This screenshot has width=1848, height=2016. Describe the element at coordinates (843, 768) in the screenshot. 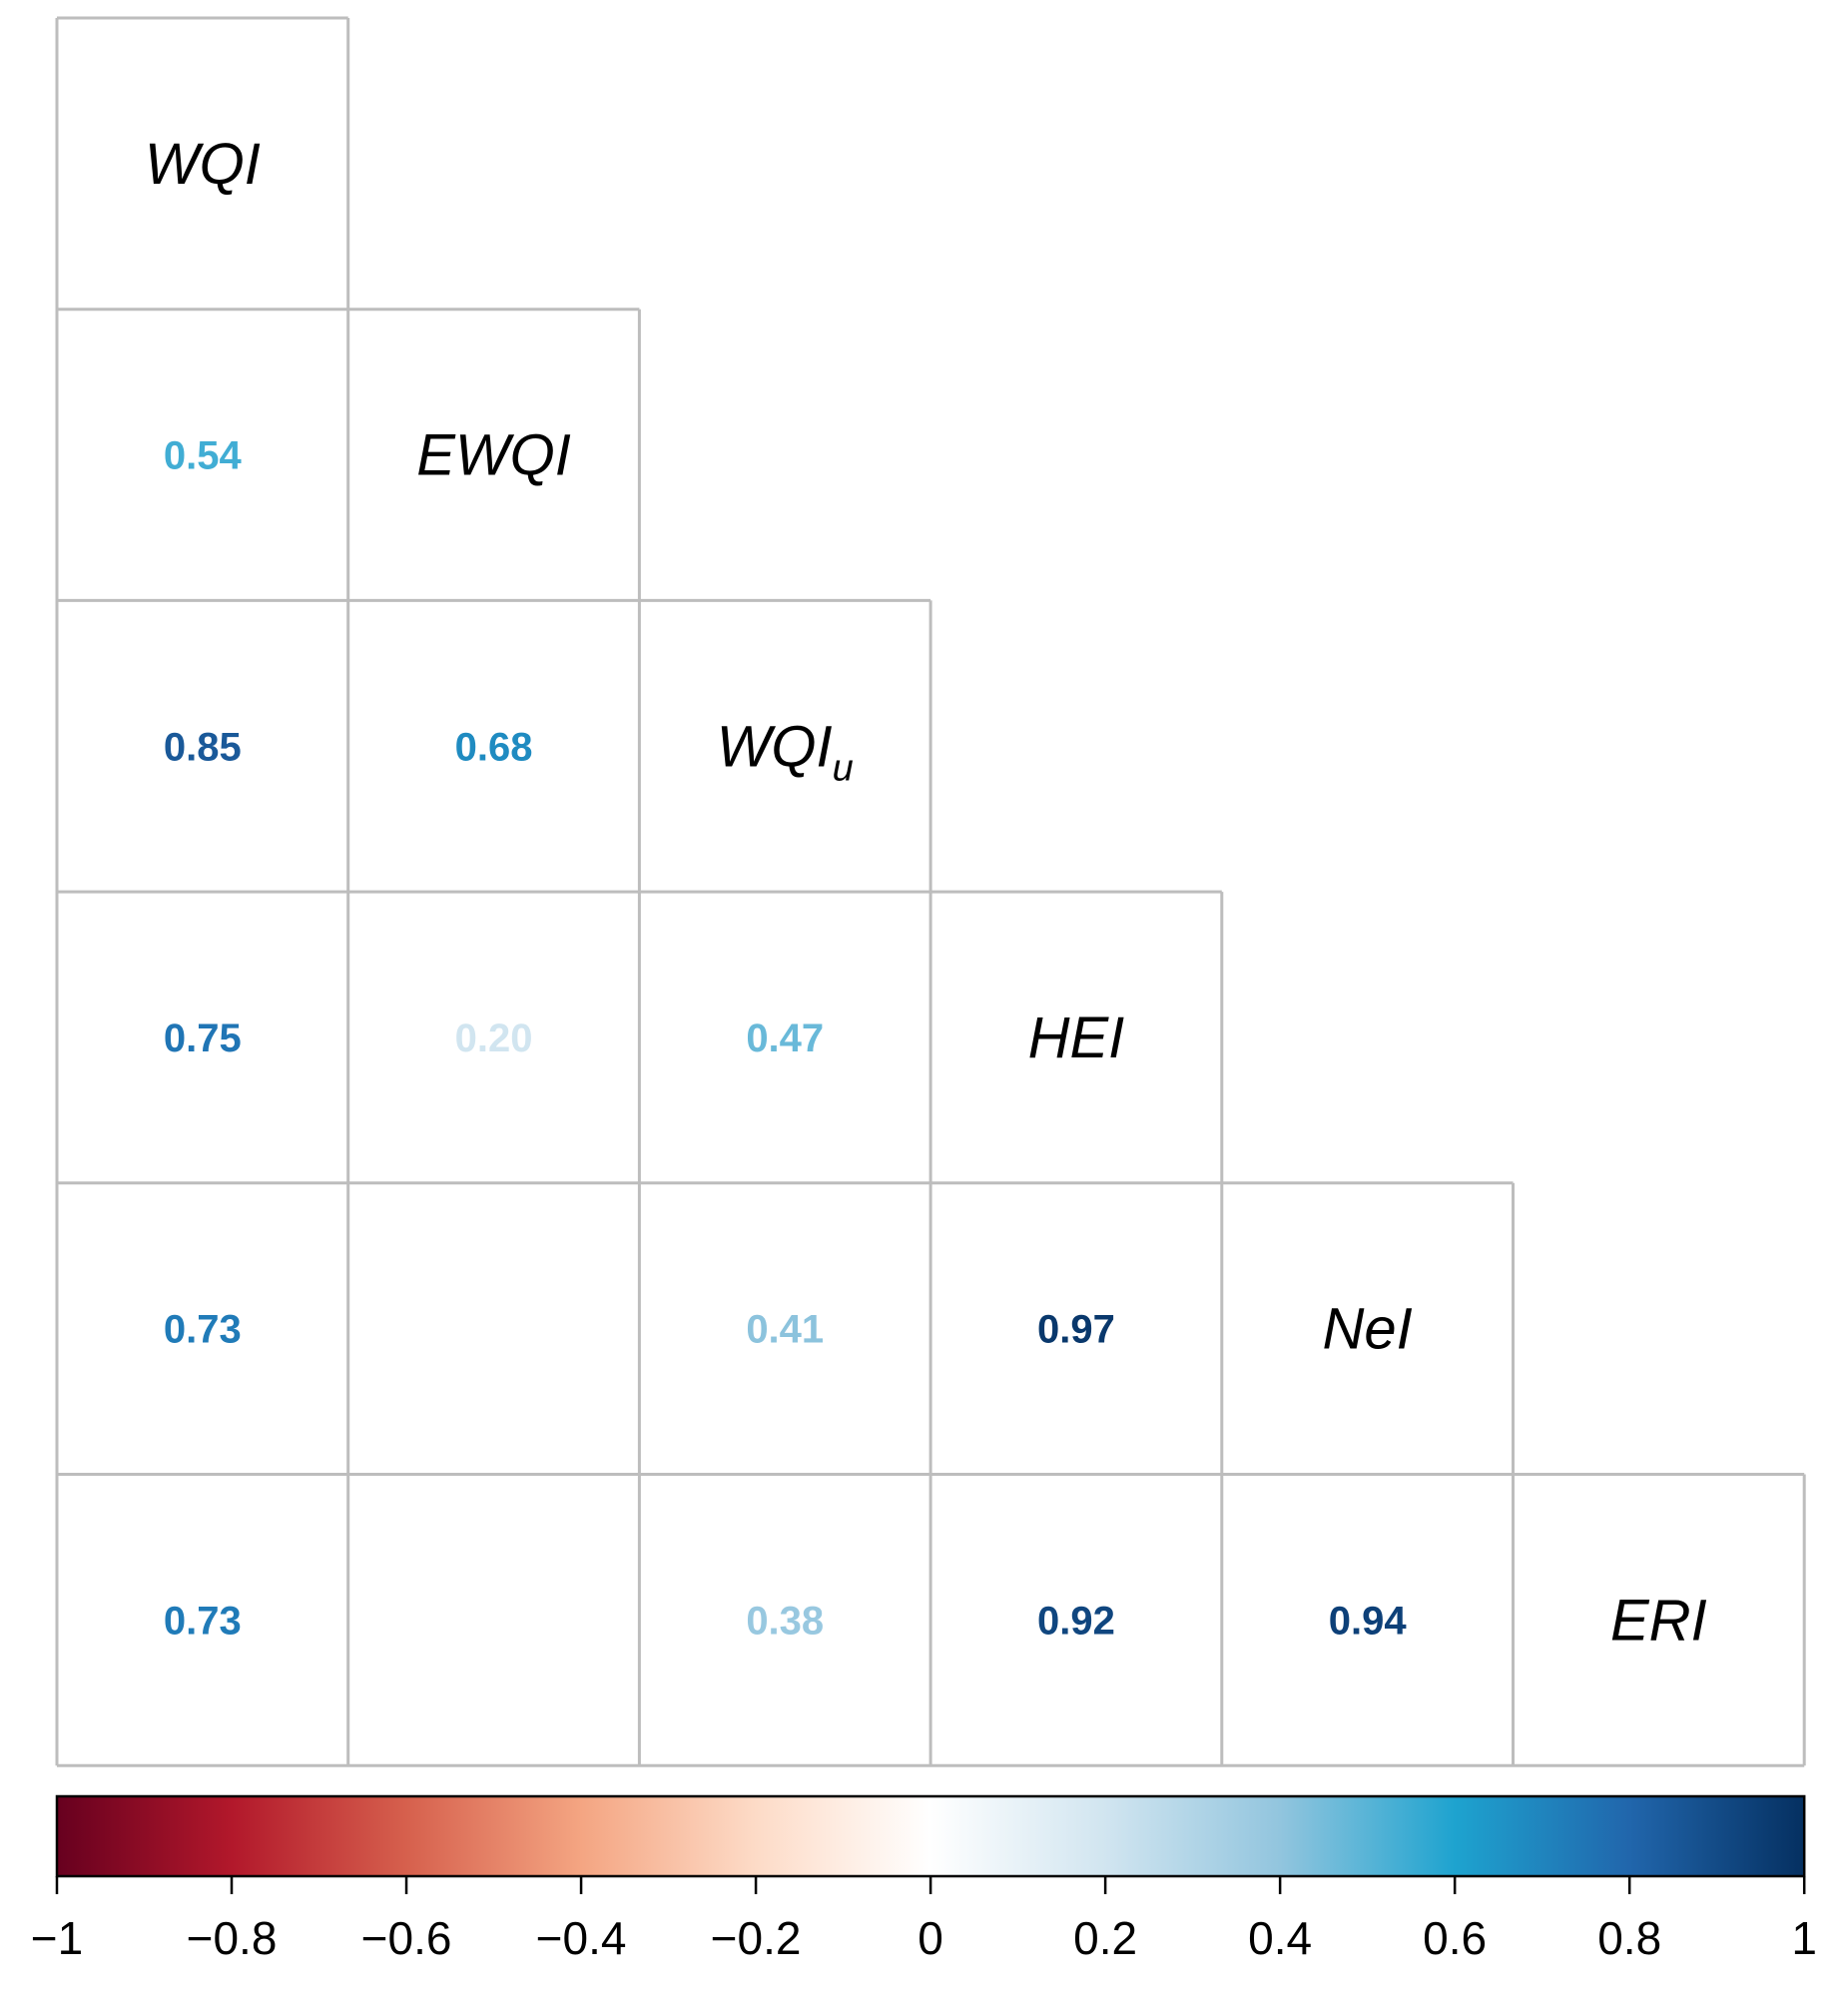

I see `variable-label-subscript: u` at that location.